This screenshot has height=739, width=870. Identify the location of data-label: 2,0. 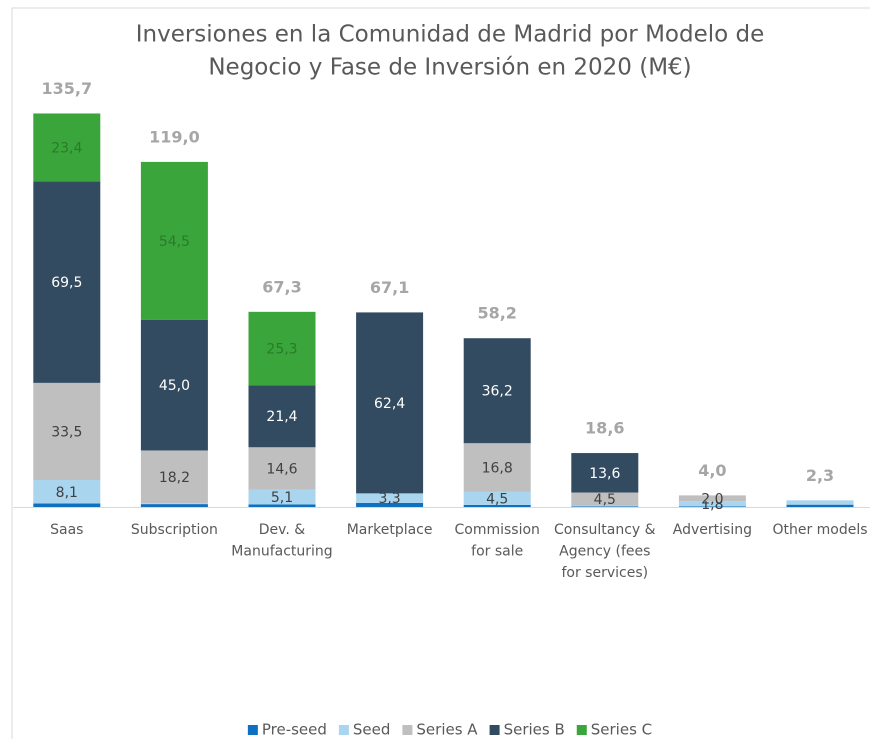
(712, 499).